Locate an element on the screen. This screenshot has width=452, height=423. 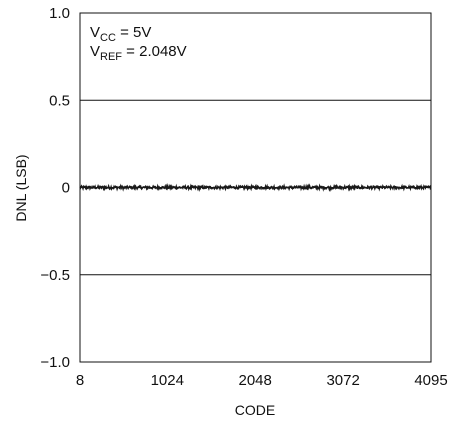
x-tick-labels: 8 1024 2048 3072 4095 is located at coordinates (262, 380).